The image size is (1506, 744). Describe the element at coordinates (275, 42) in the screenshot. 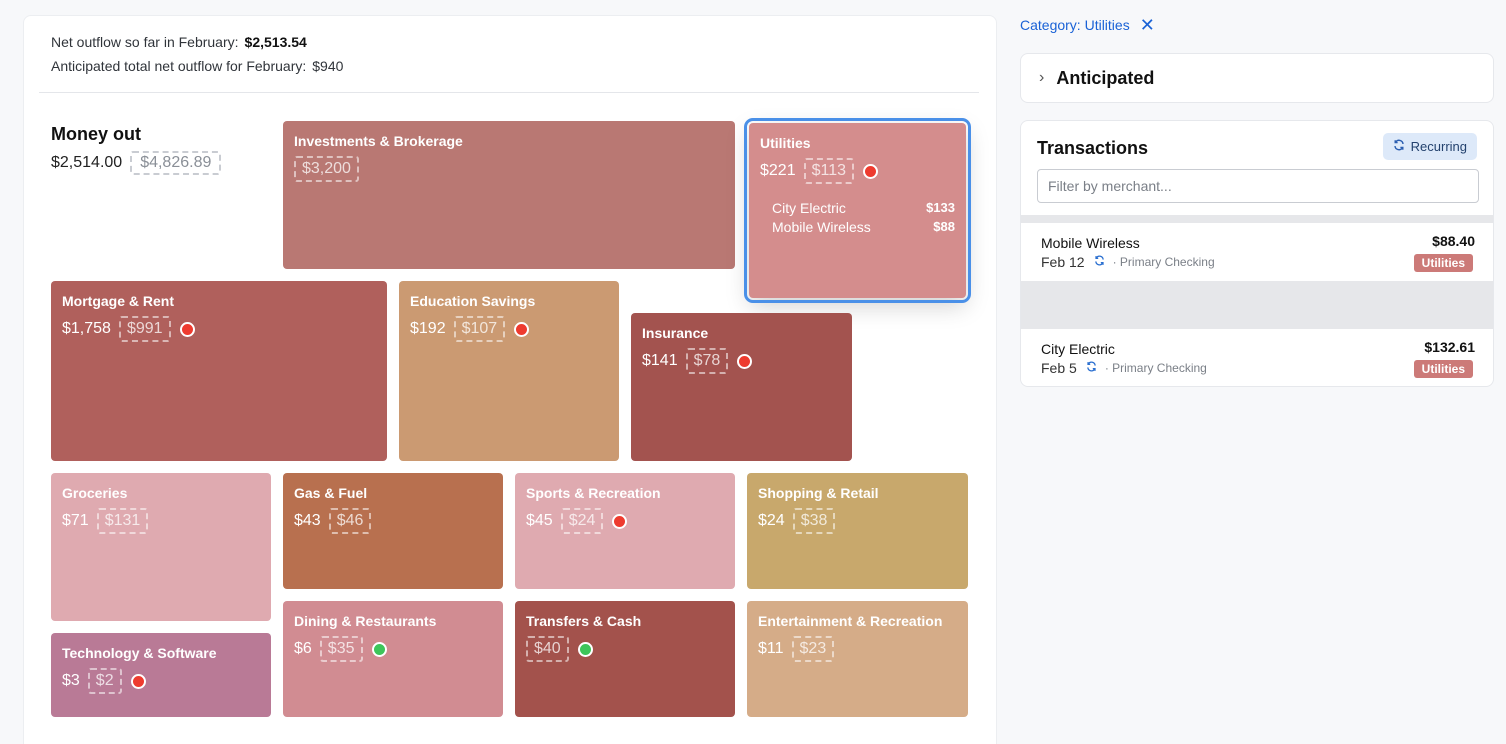

I see `net-outflow-value: $2,513.54` at that location.